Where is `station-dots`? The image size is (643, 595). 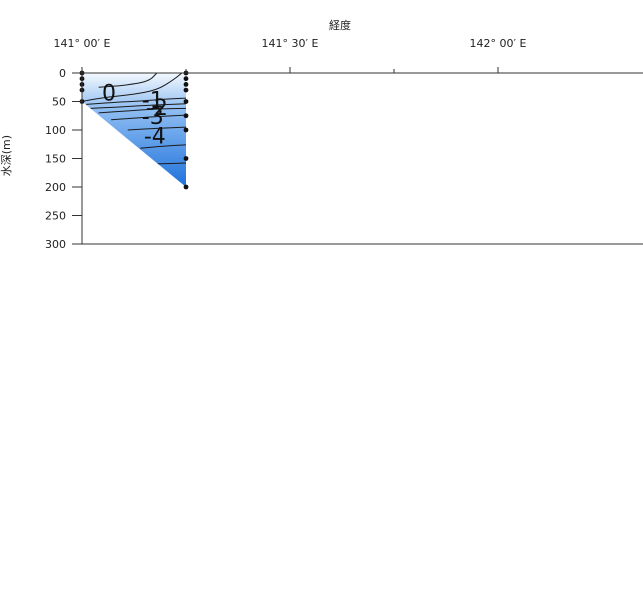 station-dots is located at coordinates (134, 130).